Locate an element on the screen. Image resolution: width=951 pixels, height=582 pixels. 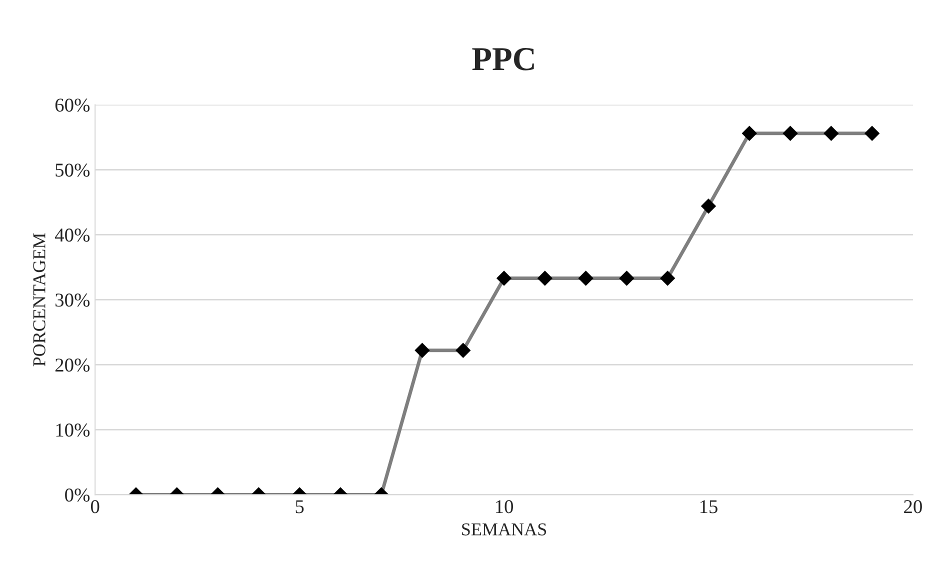
x-tick-label: 5 is located at coordinates (300, 507).